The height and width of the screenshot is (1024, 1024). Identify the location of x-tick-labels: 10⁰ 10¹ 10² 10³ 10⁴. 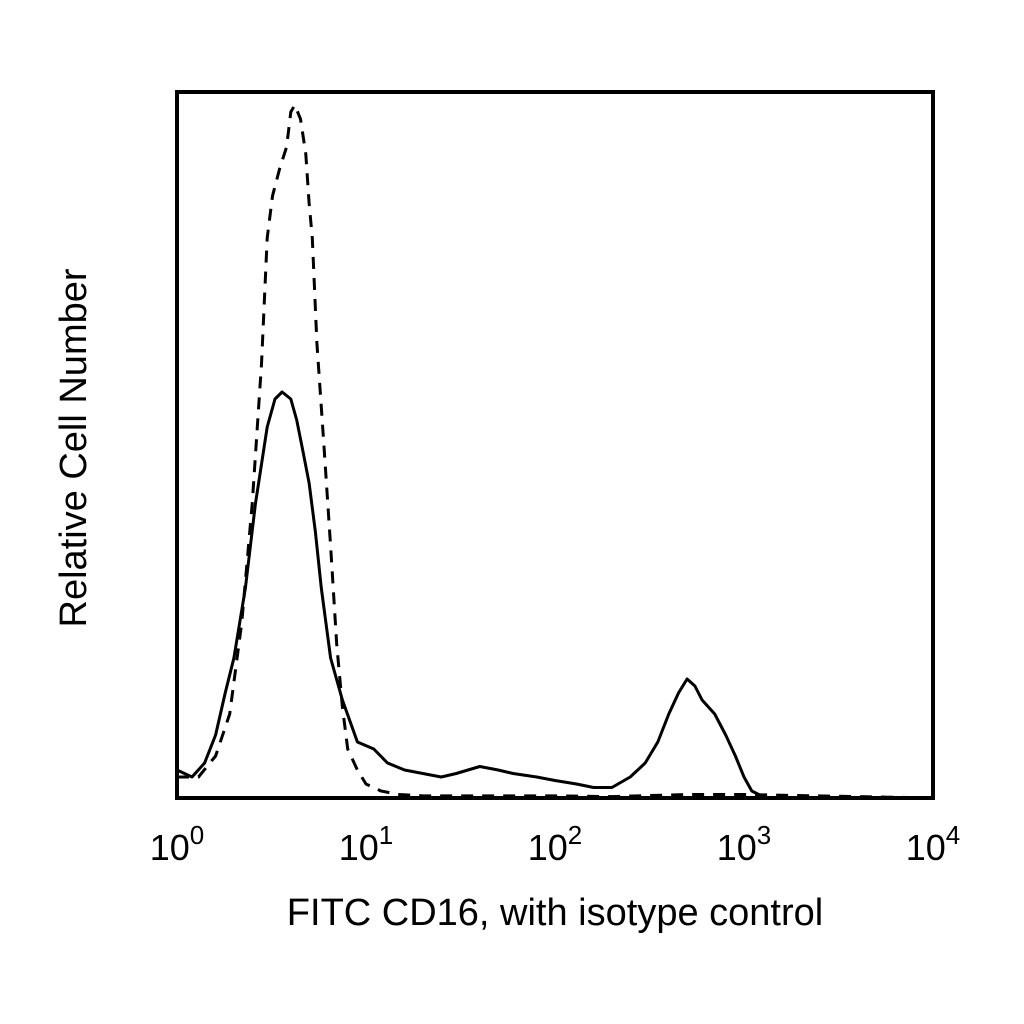
(555, 844).